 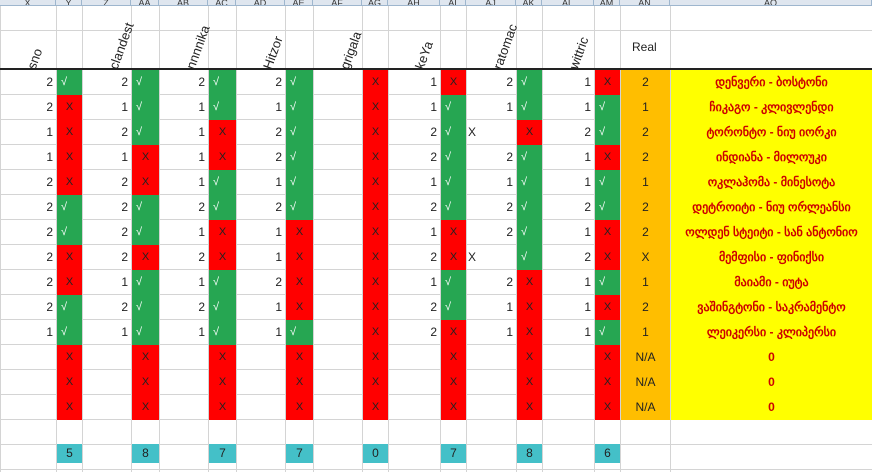 I want to click on column-header: AH, so click(x=414, y=3).